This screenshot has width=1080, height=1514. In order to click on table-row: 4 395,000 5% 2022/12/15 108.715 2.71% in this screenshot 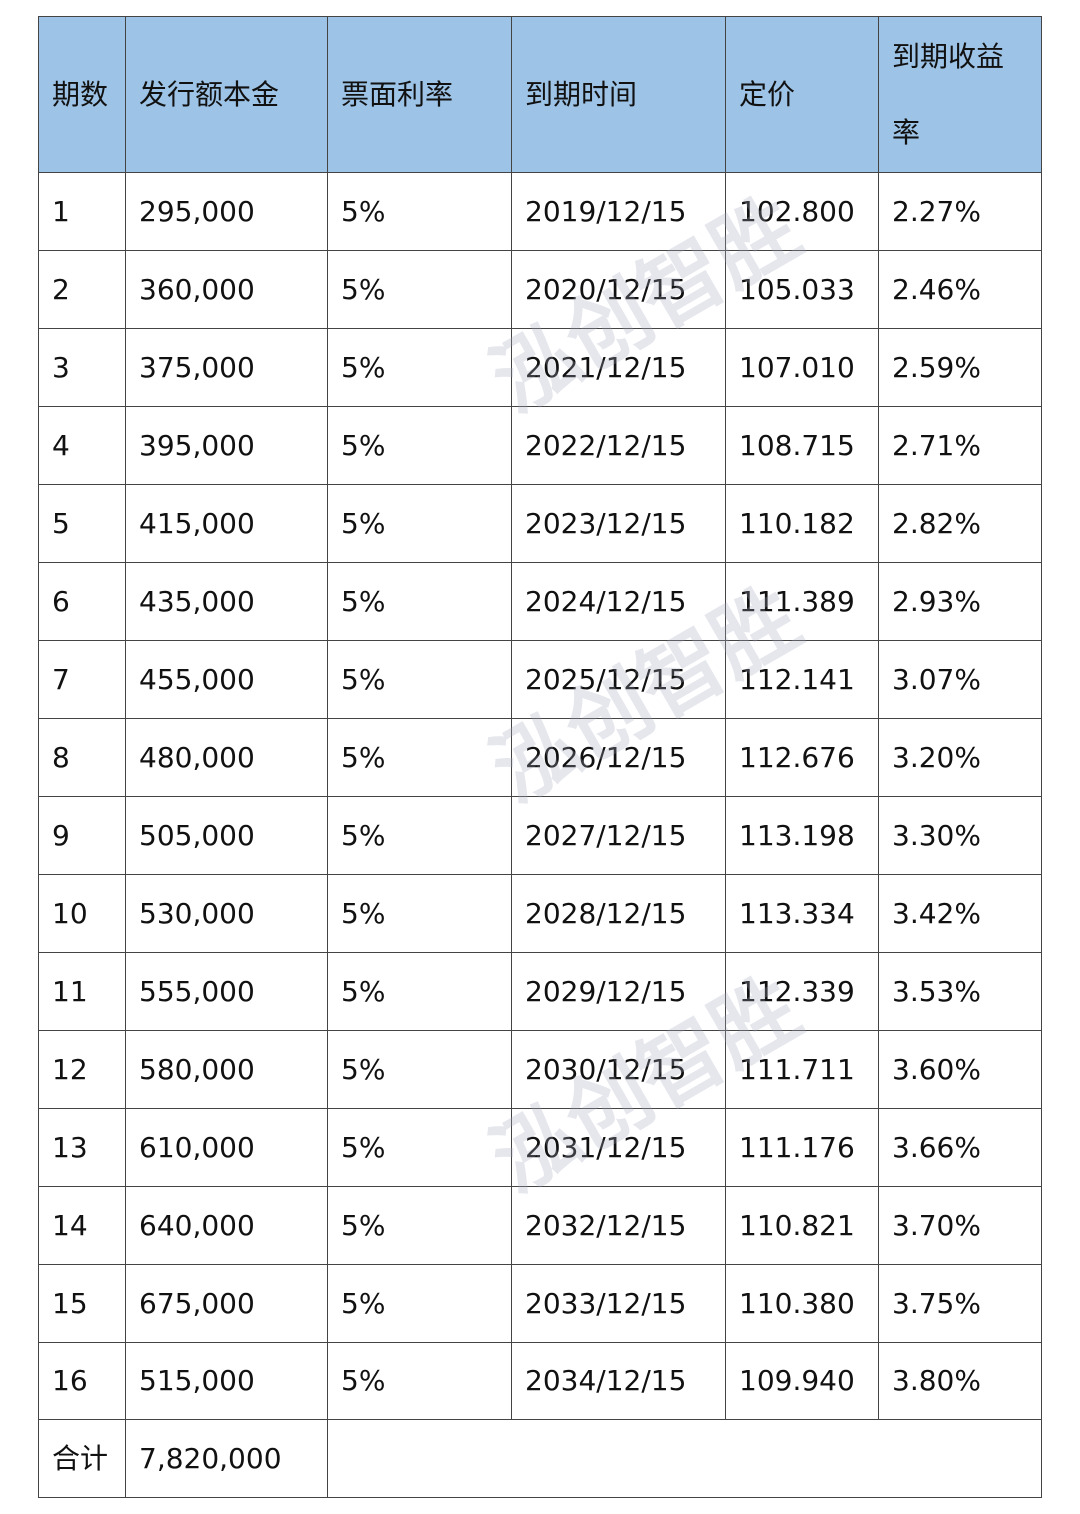, I will do `click(540, 445)`.